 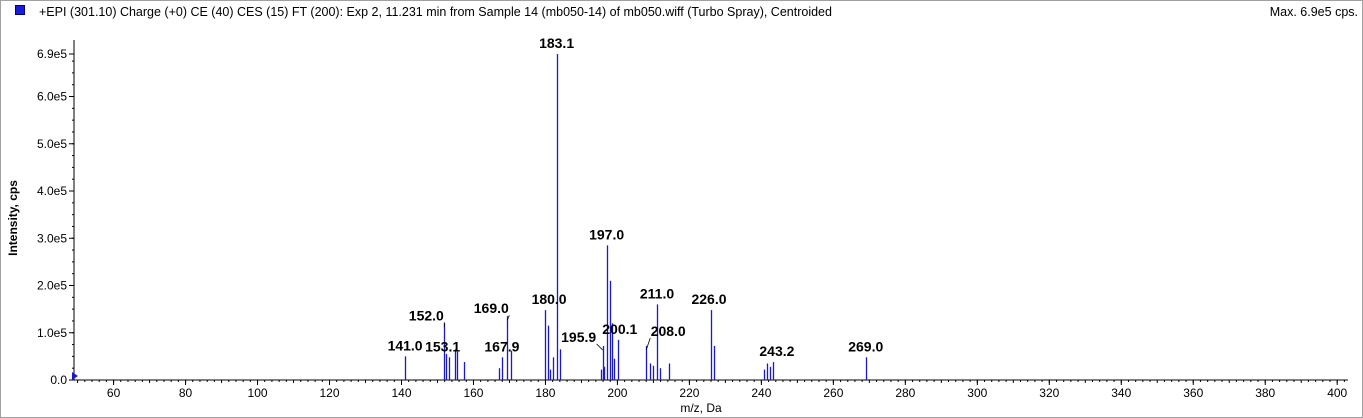 What do you see at coordinates (491, 308) in the screenshot?
I see `peak-label: 169.0` at bounding box center [491, 308].